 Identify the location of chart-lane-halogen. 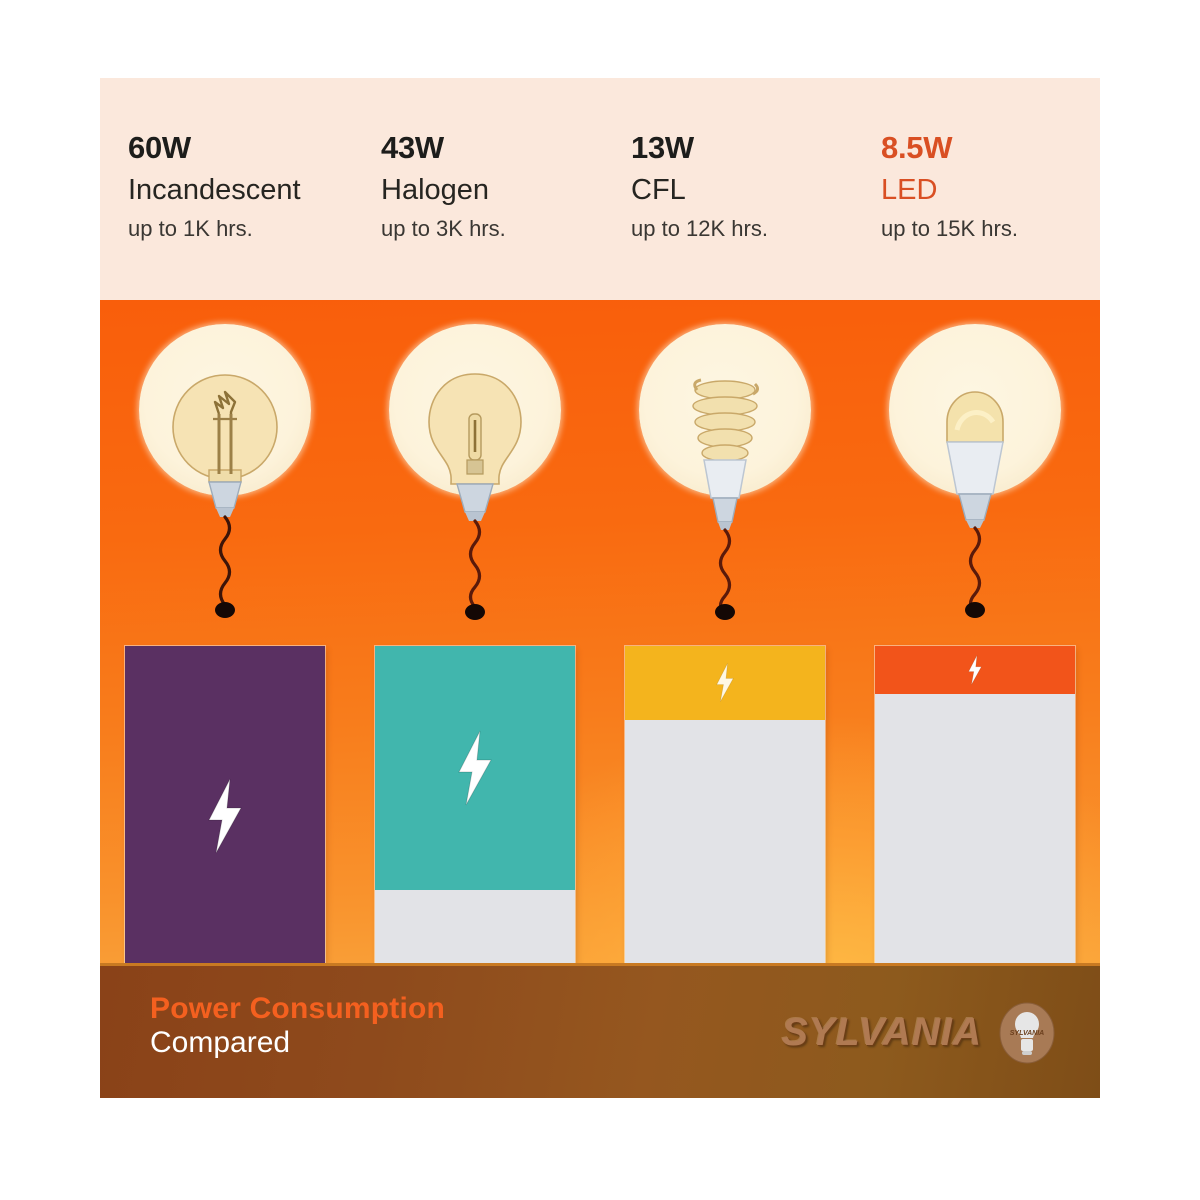
(475, 643).